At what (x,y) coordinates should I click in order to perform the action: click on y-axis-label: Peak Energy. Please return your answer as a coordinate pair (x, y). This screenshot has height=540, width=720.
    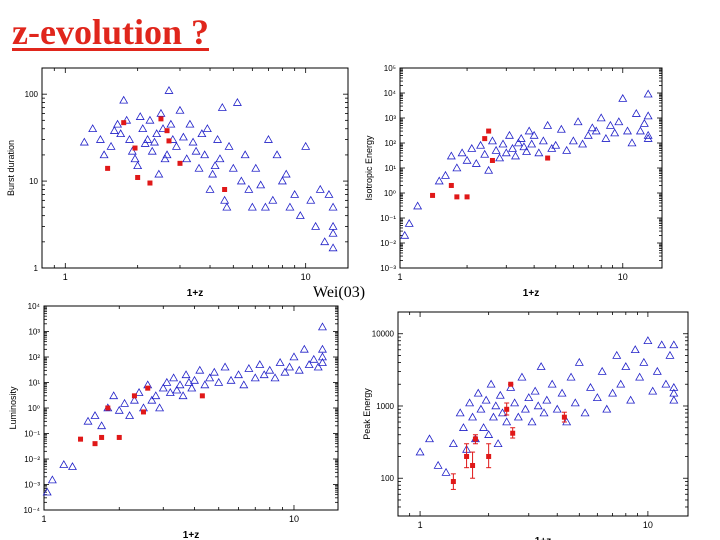
    Looking at the image, I should click on (367, 414).